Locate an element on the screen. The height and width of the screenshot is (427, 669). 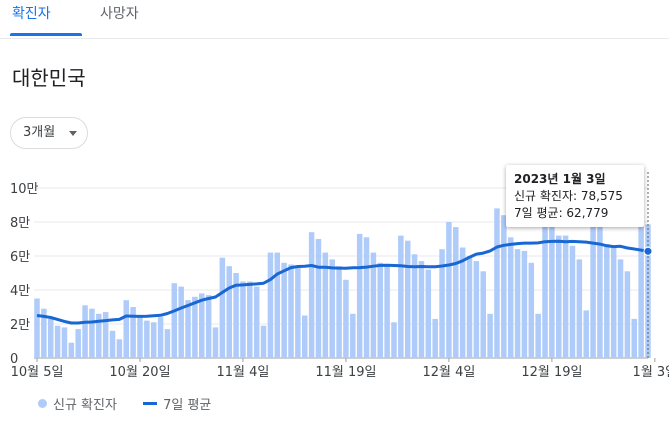
caret-down-icon is located at coordinates (73, 133).